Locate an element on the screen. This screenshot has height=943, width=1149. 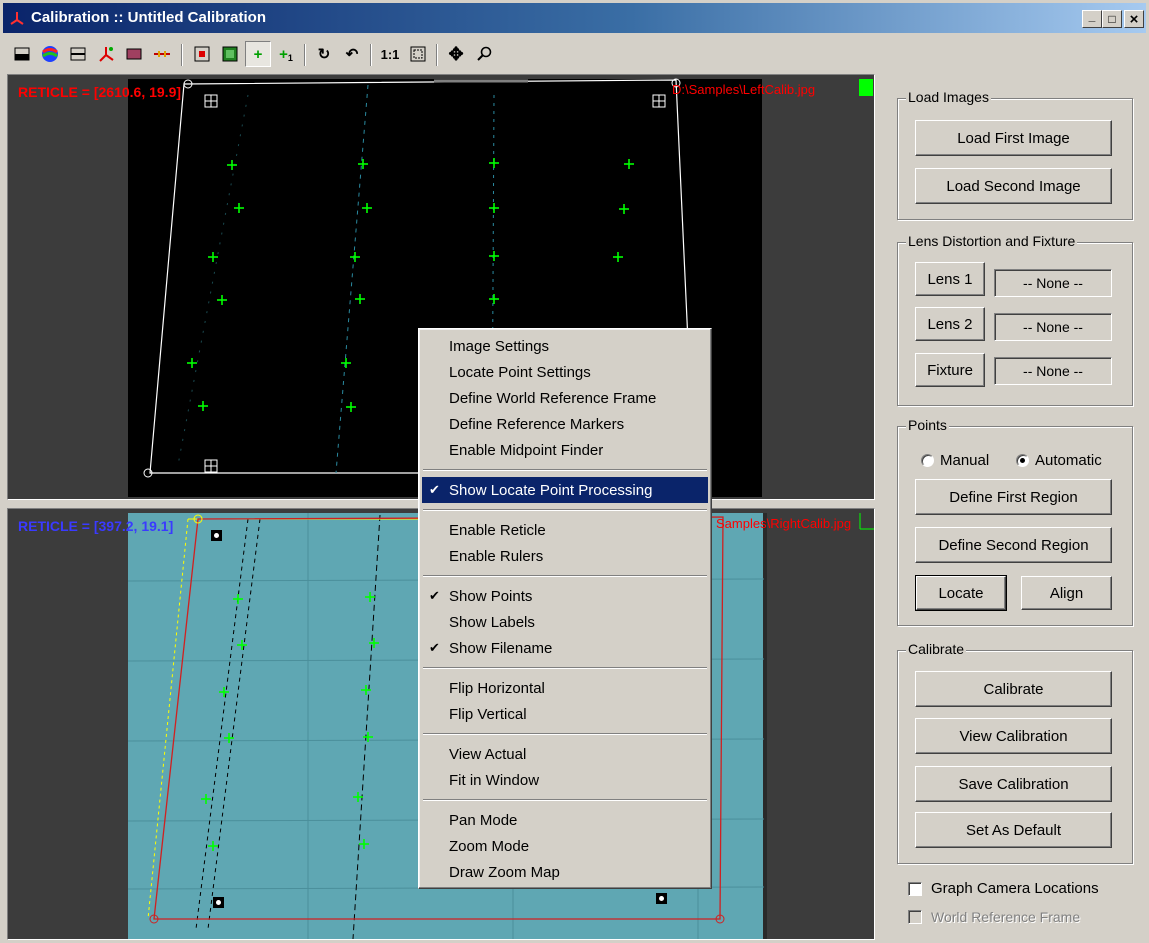
menu-item-show-points: ✔ Show Points is located at coordinates (565, 596).